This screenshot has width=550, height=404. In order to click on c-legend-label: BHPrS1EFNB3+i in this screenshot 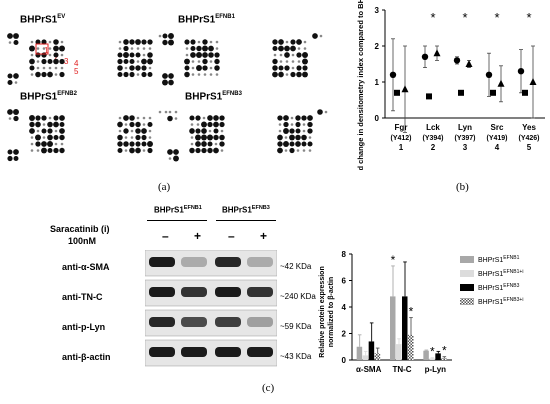, I will do `click(500, 301)`.